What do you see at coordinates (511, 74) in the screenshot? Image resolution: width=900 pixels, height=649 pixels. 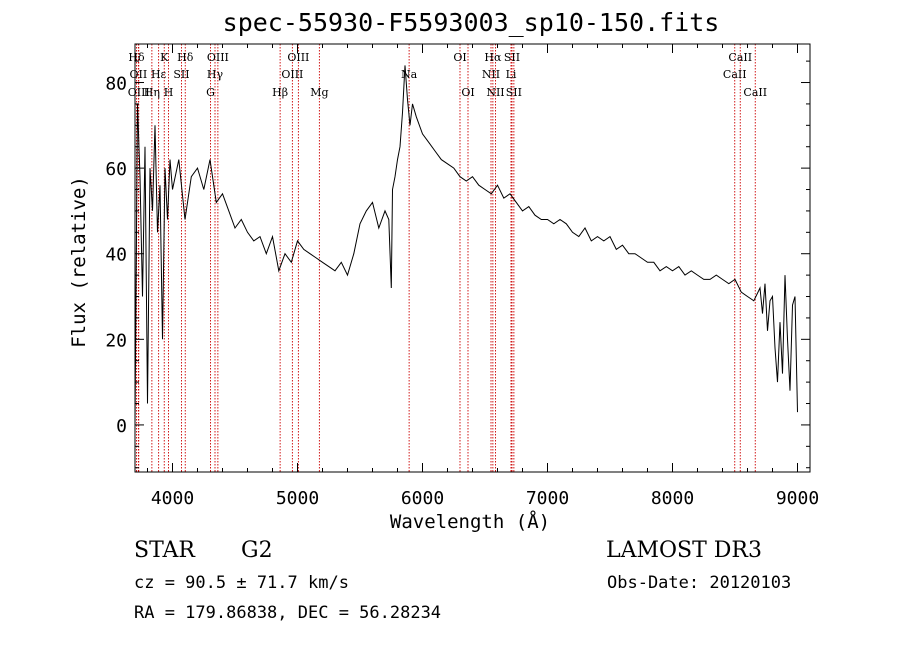 I see `line-label: Li` at bounding box center [511, 74].